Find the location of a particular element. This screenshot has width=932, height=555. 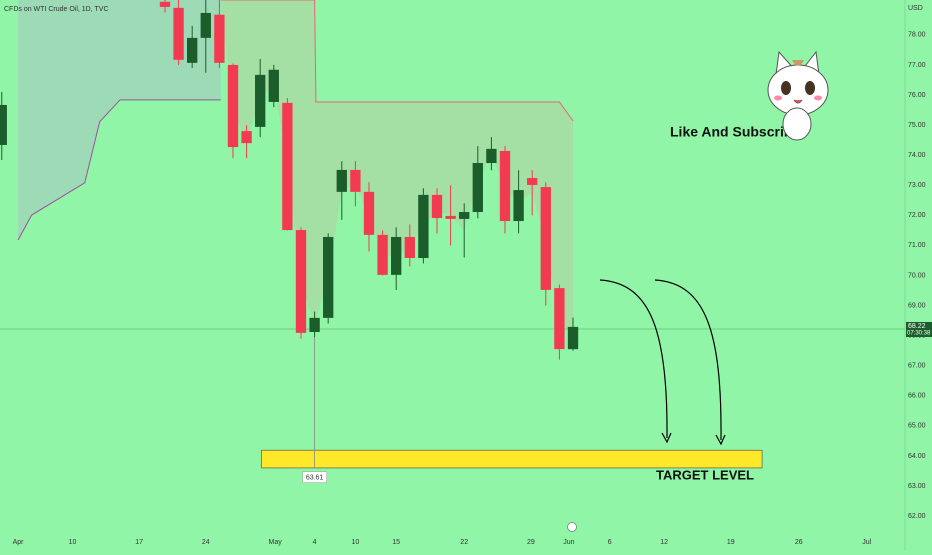

y-tick-label: 74.00 is located at coordinates (917, 155).